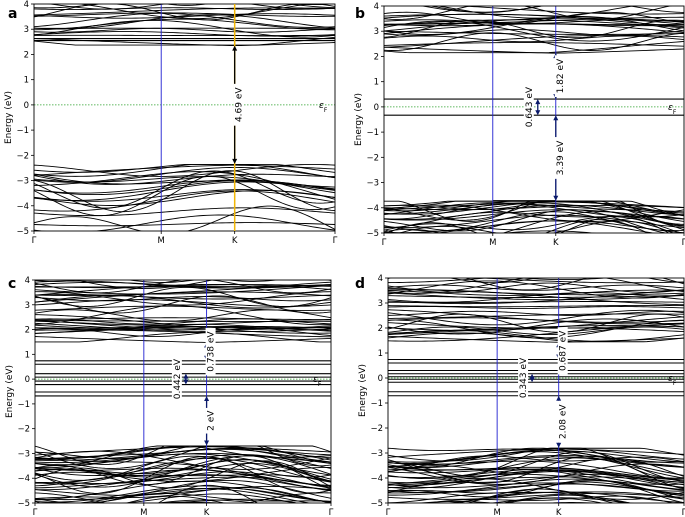 Image resolution: width=685 pixels, height=517 pixels. What do you see at coordinates (27, 380) in the screenshot?
I see `y-tick-label: 0` at bounding box center [27, 380].